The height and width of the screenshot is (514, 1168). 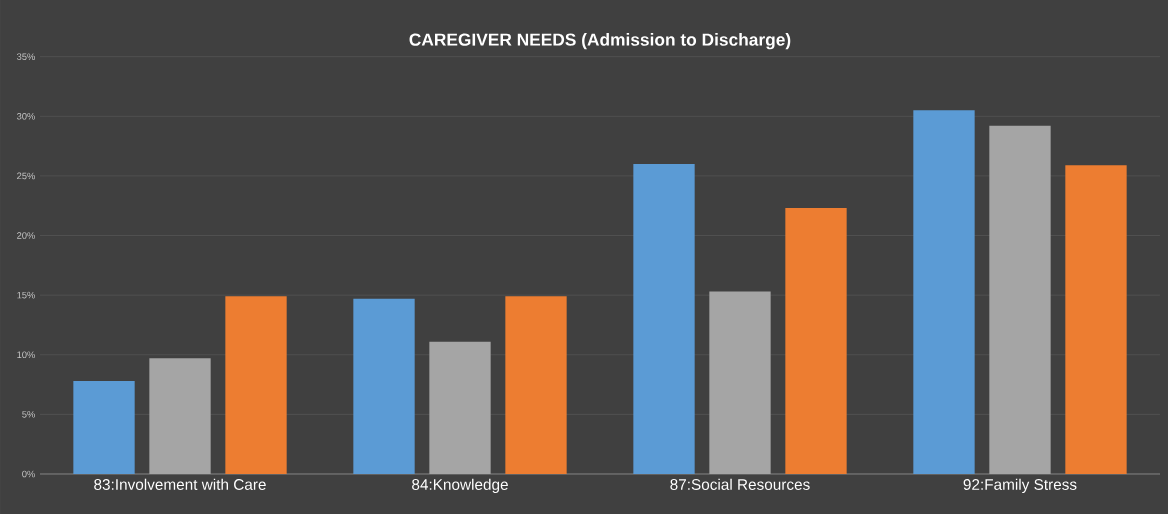 I want to click on y-tick-label: 10%, so click(x=26, y=355).